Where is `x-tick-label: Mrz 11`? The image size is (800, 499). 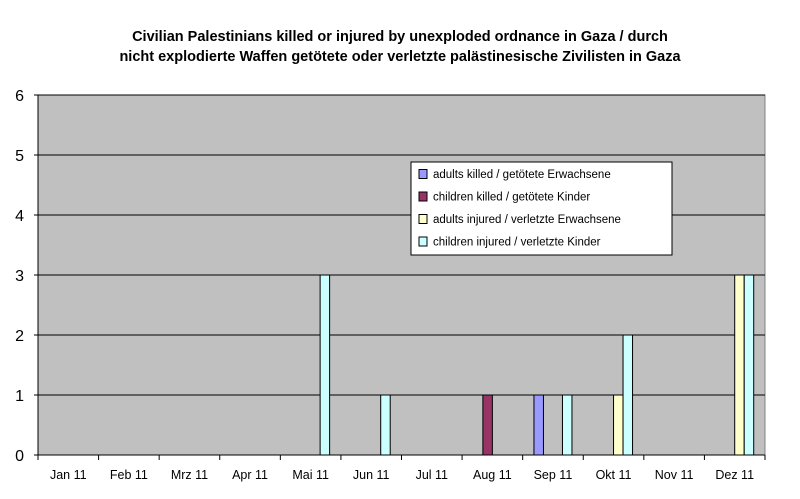
x-tick-label: Mrz 11 is located at coordinates (189, 475).